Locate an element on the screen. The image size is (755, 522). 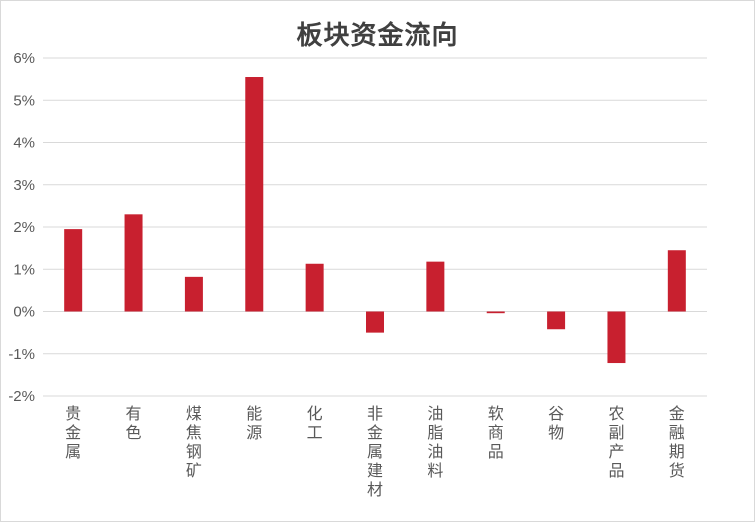
y-tick-label: 5% is located at coordinates (24, 100).